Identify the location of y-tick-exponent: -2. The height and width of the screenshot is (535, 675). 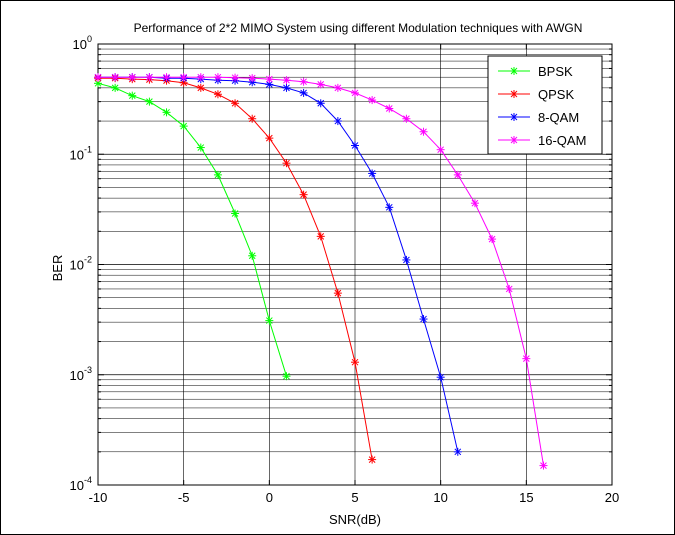
(88, 260).